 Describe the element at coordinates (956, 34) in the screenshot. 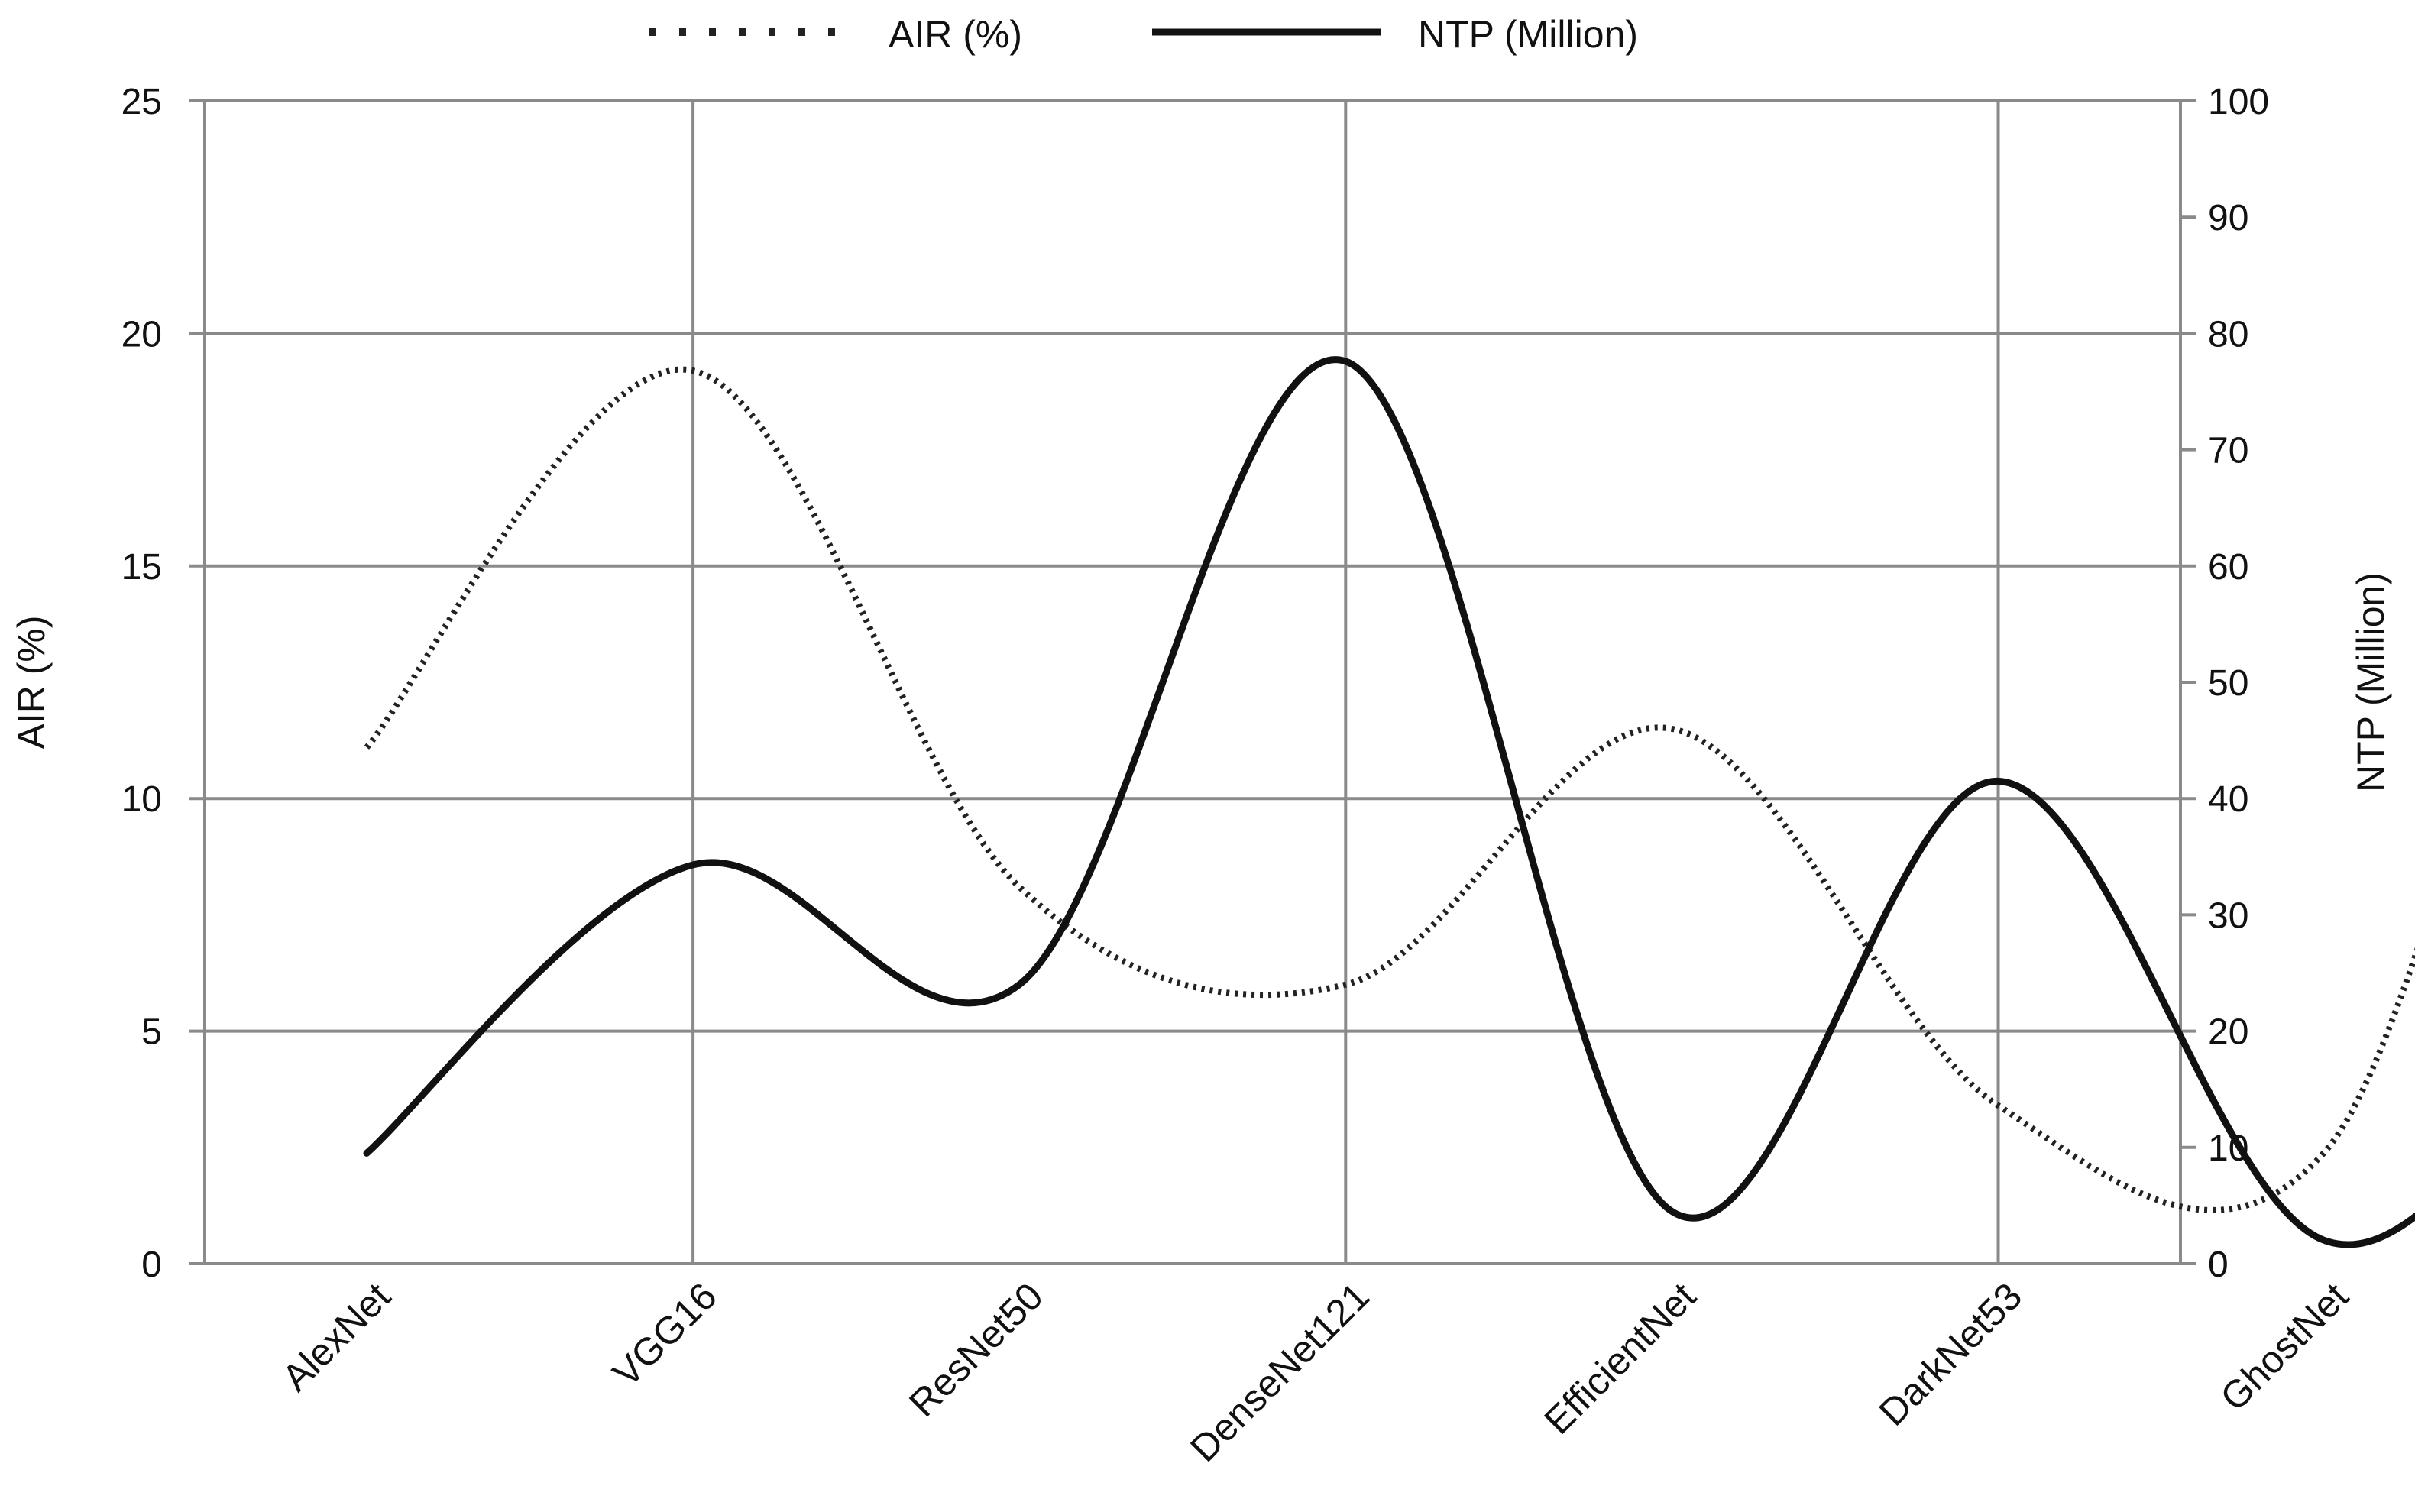

I see `legend-label-air: AIR (%)` at that location.